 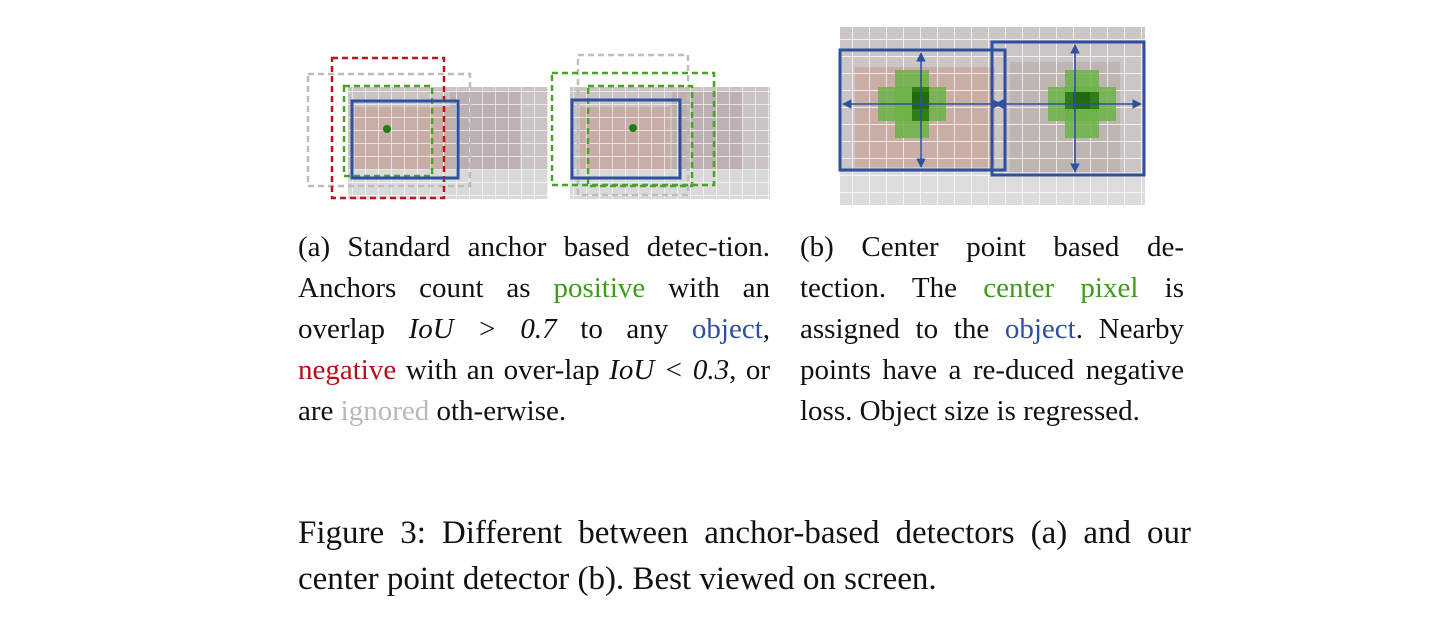 What do you see at coordinates (599, 288) in the screenshot?
I see `positive-term: positive` at bounding box center [599, 288].